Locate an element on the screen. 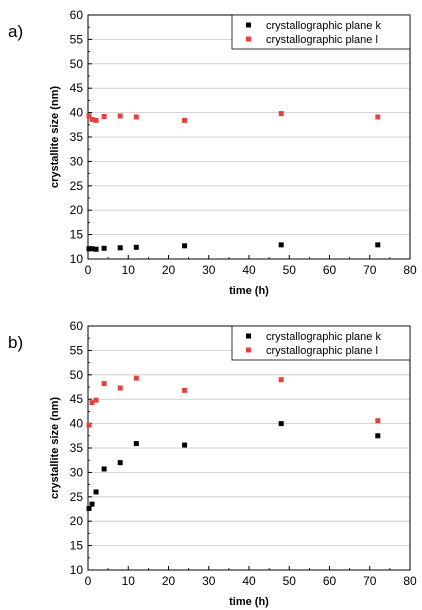  panel-label: a) is located at coordinates (15, 31).